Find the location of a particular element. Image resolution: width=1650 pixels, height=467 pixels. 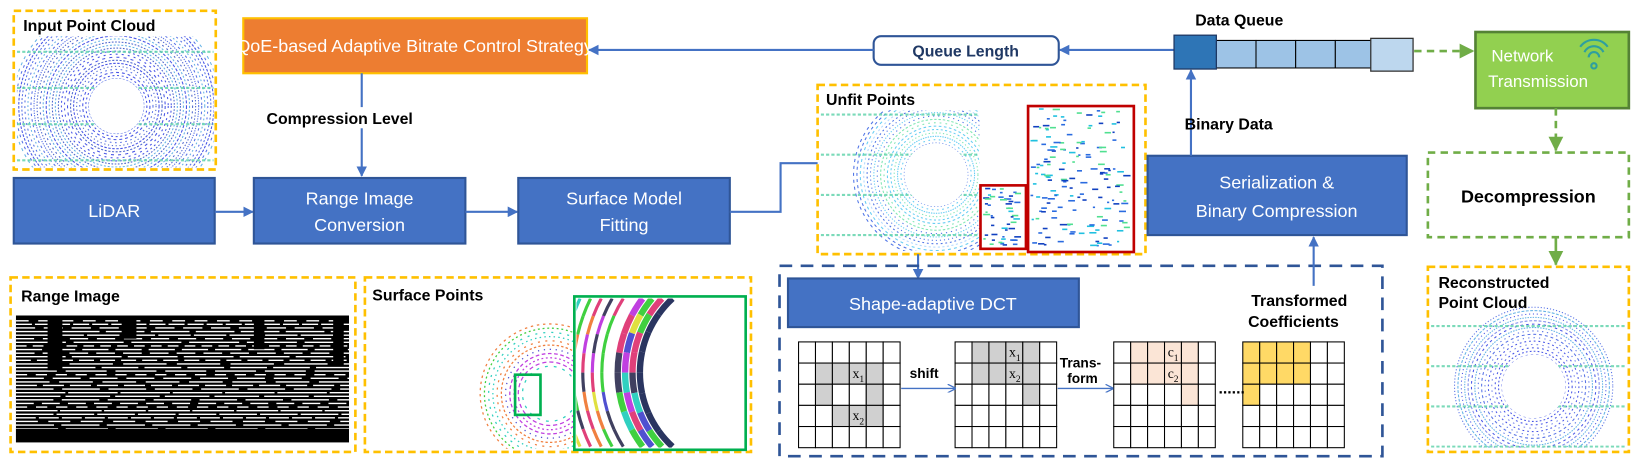

shift-label: shift is located at coordinates (924, 373).